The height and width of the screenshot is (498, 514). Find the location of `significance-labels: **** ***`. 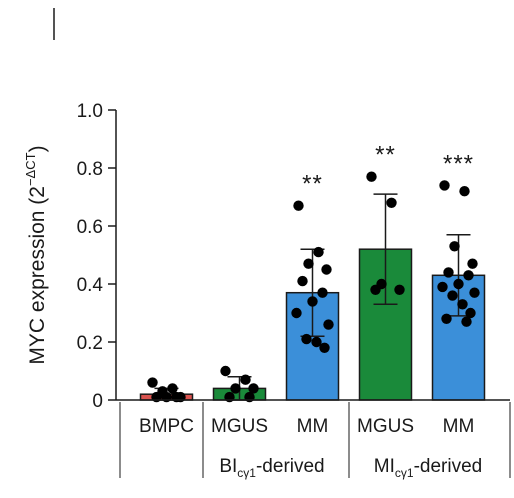

significance-labels: **** *** is located at coordinates (388, 170).